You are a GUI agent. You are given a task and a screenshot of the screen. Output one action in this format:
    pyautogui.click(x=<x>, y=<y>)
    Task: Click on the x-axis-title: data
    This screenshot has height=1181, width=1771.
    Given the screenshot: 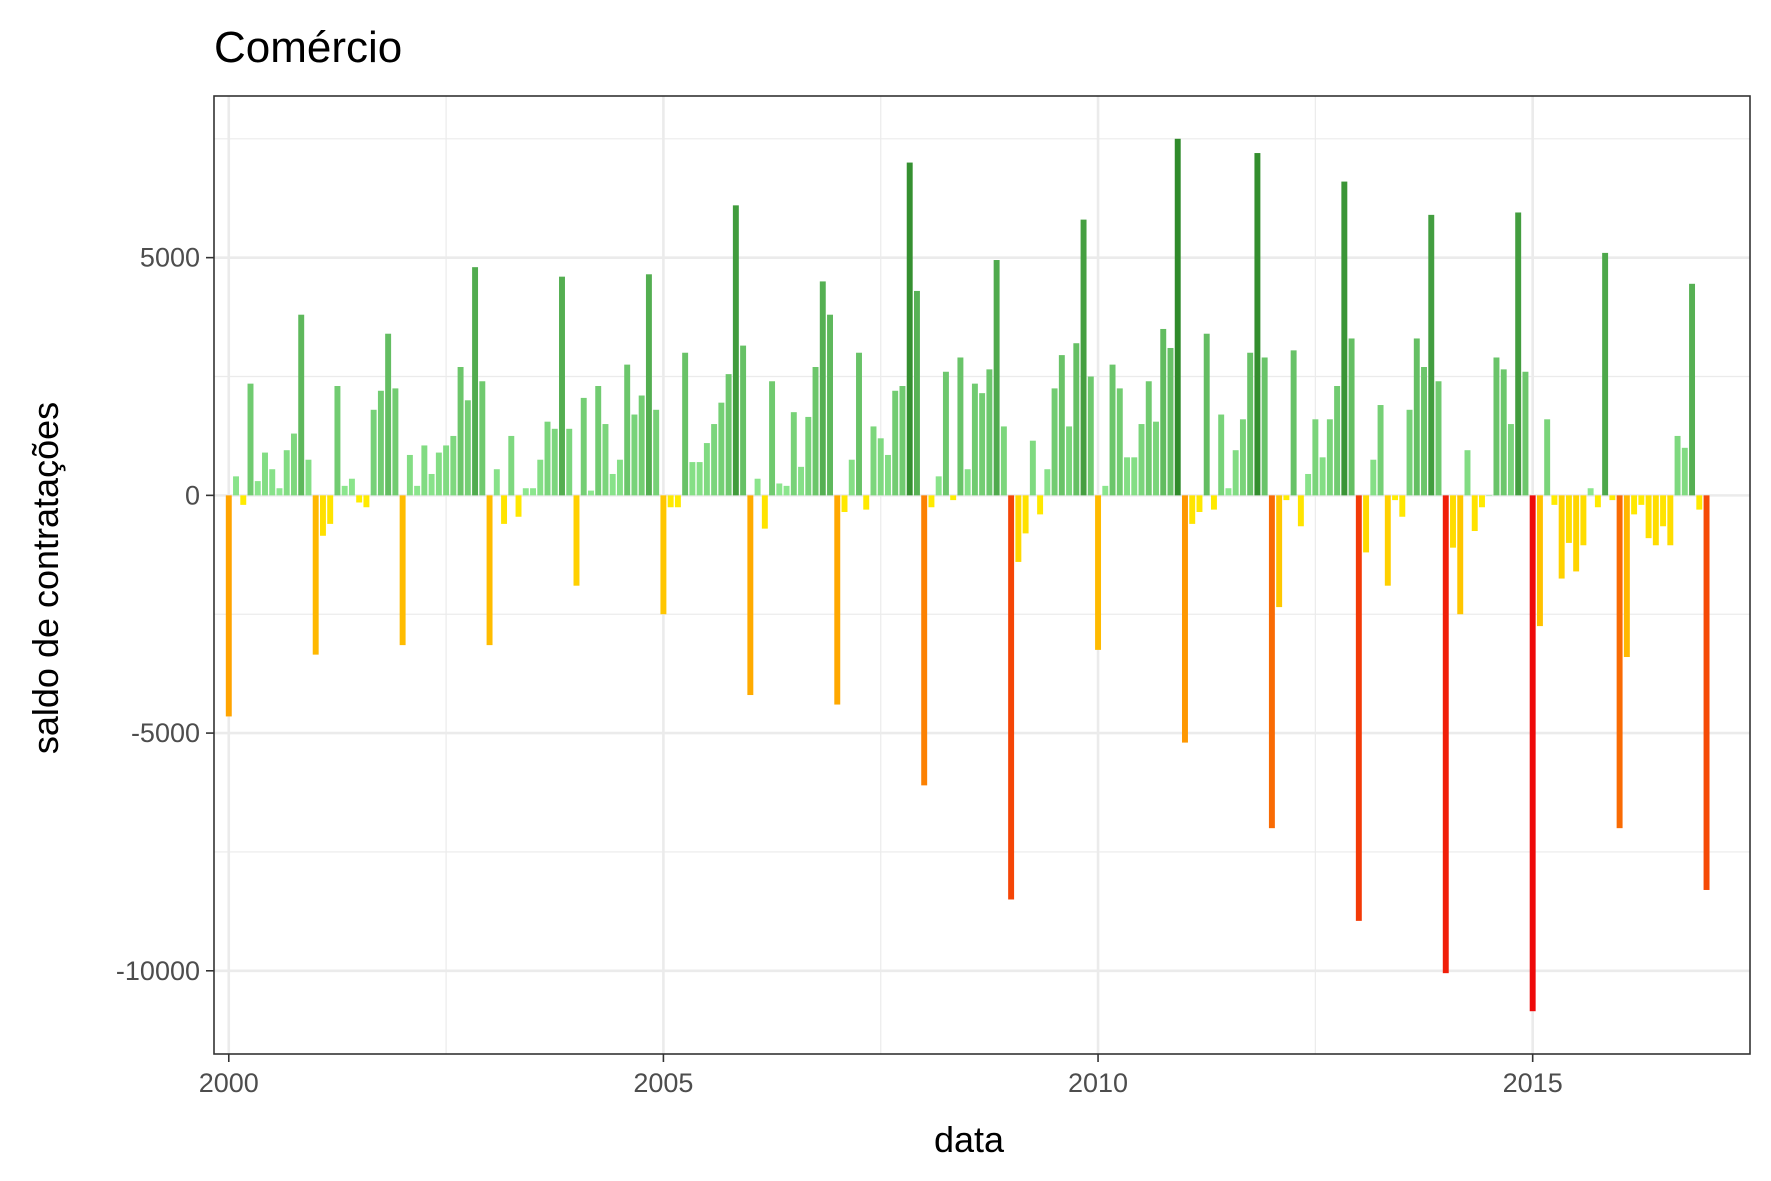 What is the action you would take?
    pyautogui.click(x=969, y=1139)
    